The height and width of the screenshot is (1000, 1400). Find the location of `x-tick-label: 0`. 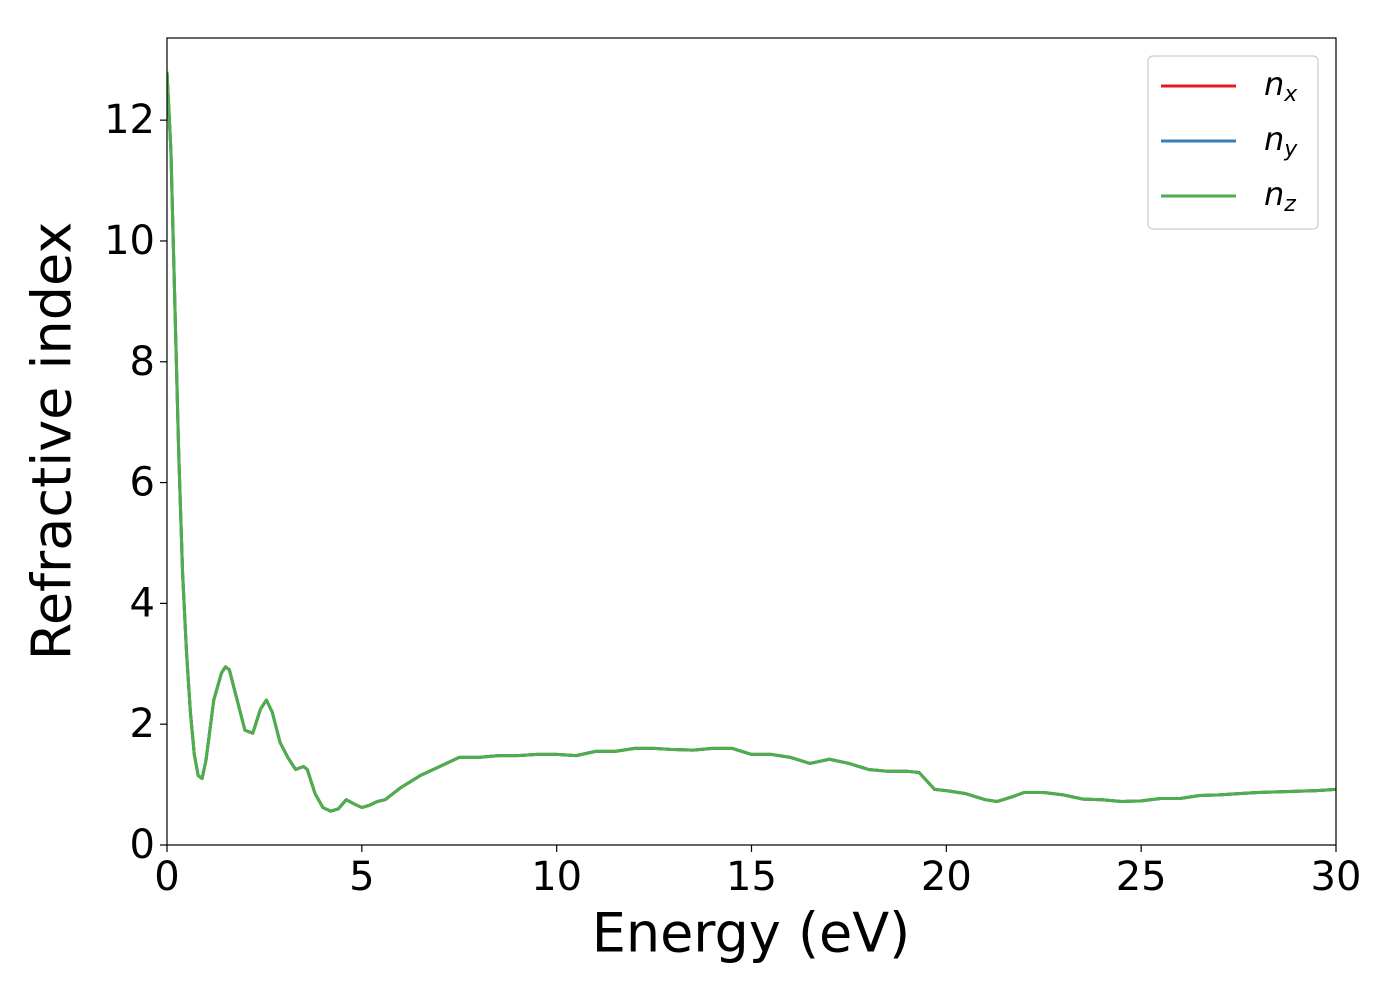

x-tick-label: 0 is located at coordinates (166, 877).